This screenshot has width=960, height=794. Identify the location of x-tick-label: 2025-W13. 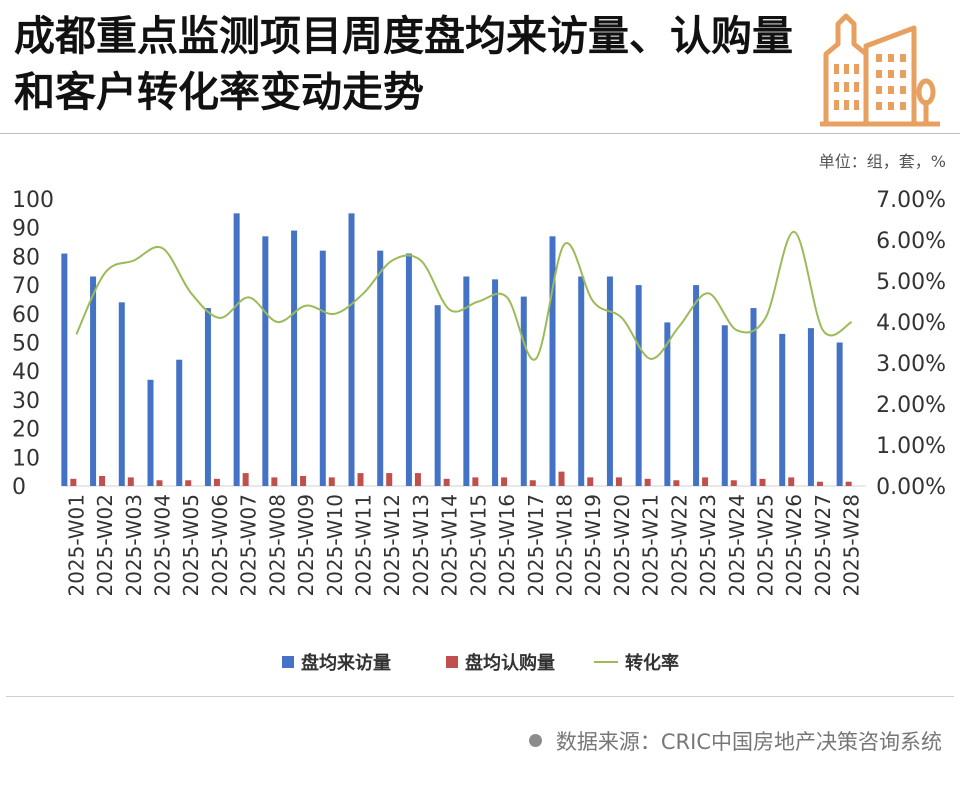
(421, 545).